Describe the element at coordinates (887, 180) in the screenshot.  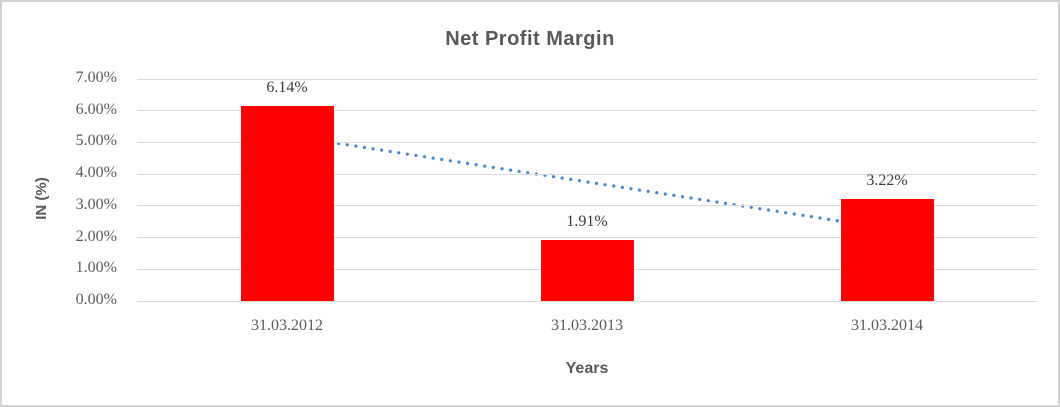
I see `data-label: 3.22%` at that location.